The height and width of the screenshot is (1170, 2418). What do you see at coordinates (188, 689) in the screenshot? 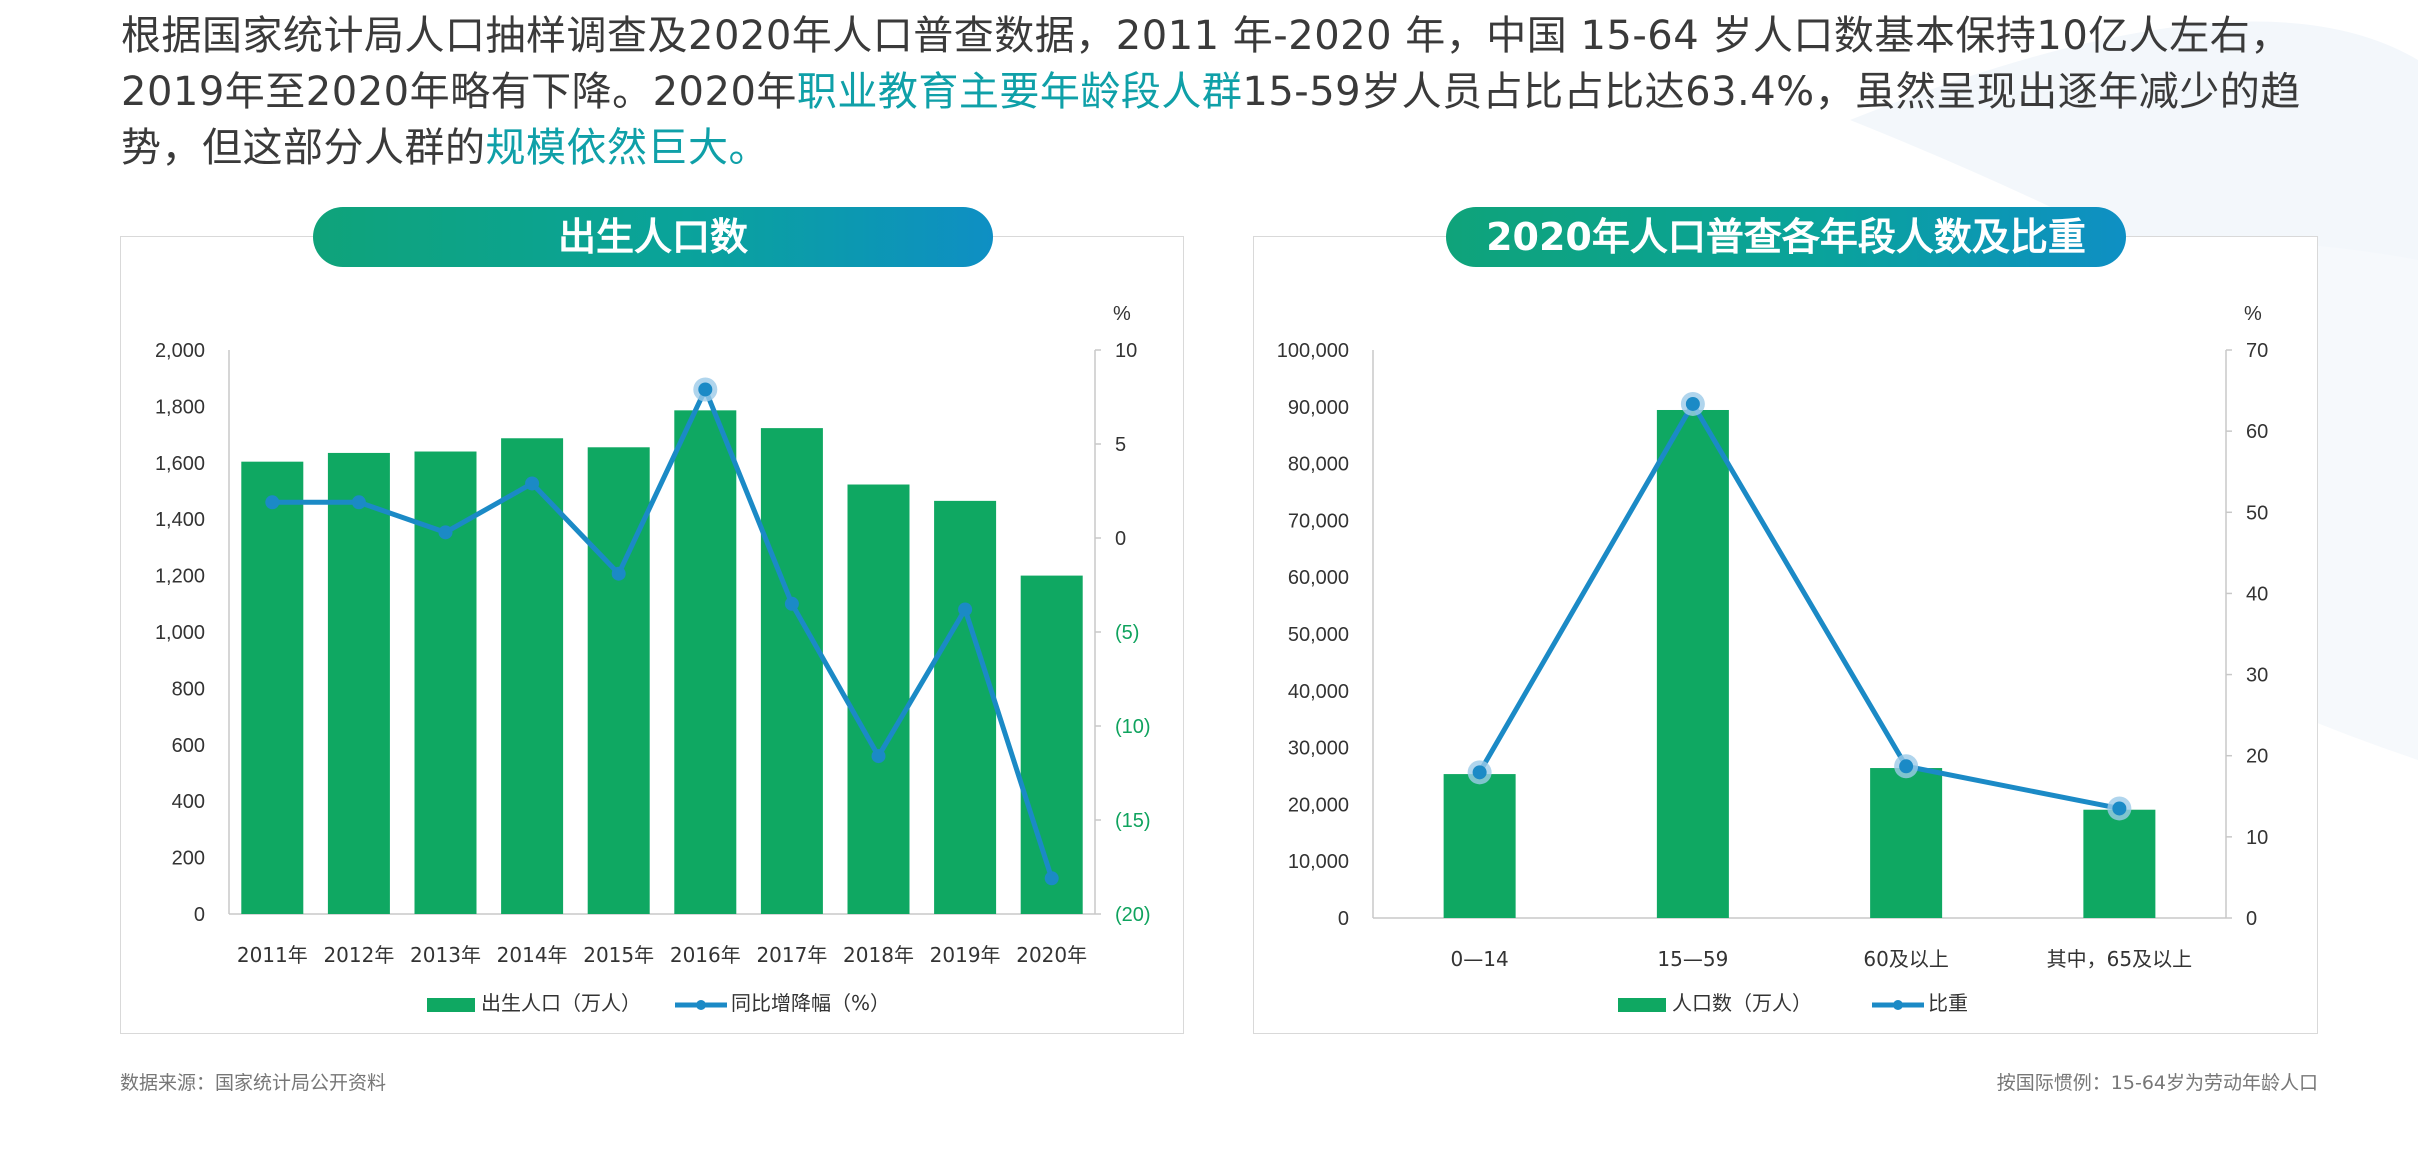
I see `left-tick-label: 800` at bounding box center [188, 689].